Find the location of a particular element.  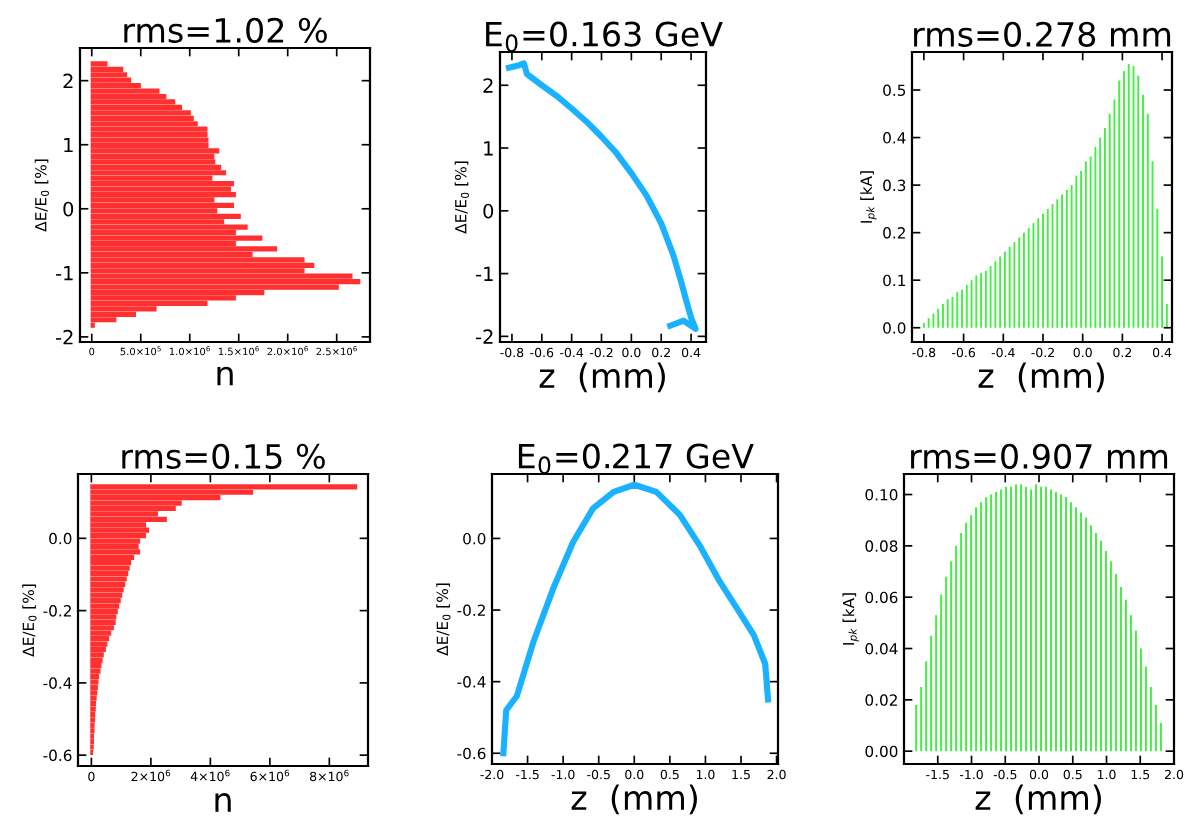

chart-title: rms=0.15 % is located at coordinates (223, 456).